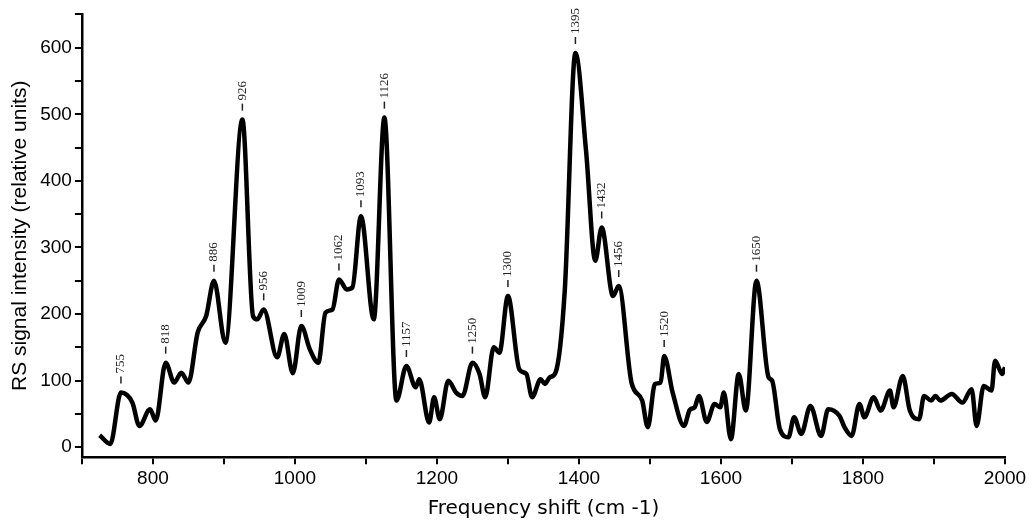  Describe the element at coordinates (19, 236) in the screenshot. I see `y-axis-title: RS signal intensity (relative units)` at that location.